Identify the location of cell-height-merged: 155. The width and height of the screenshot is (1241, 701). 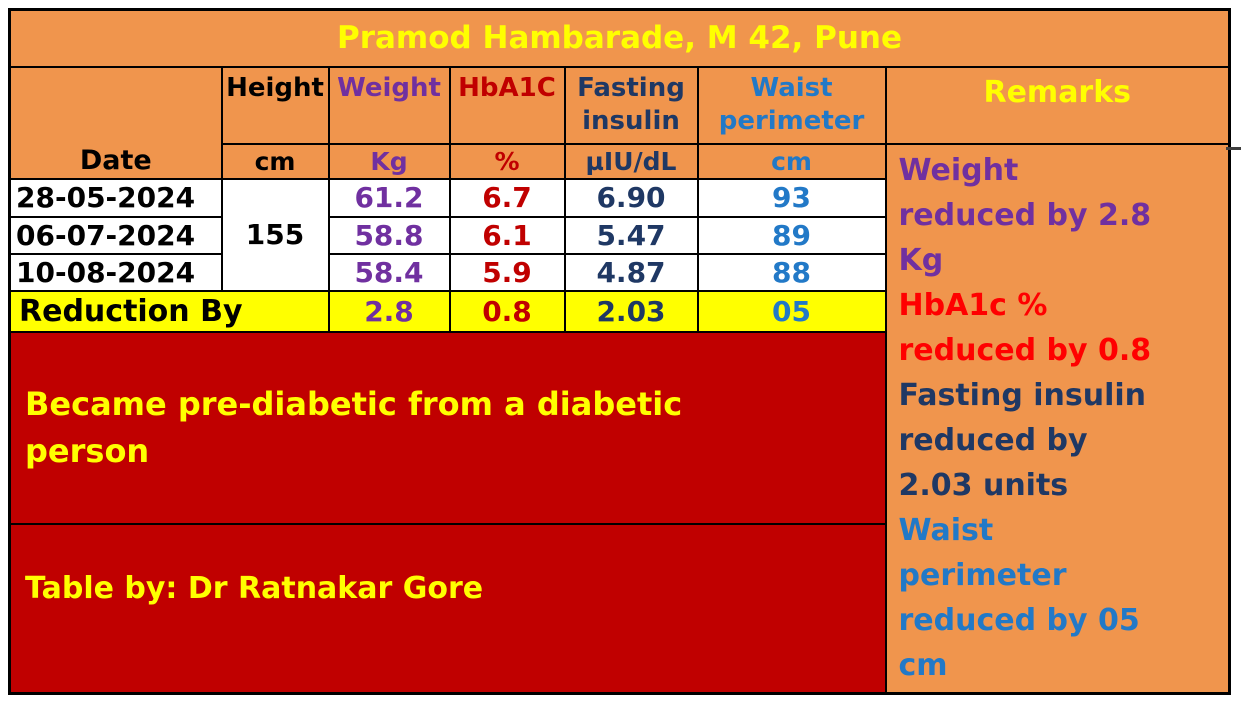
(275, 234).